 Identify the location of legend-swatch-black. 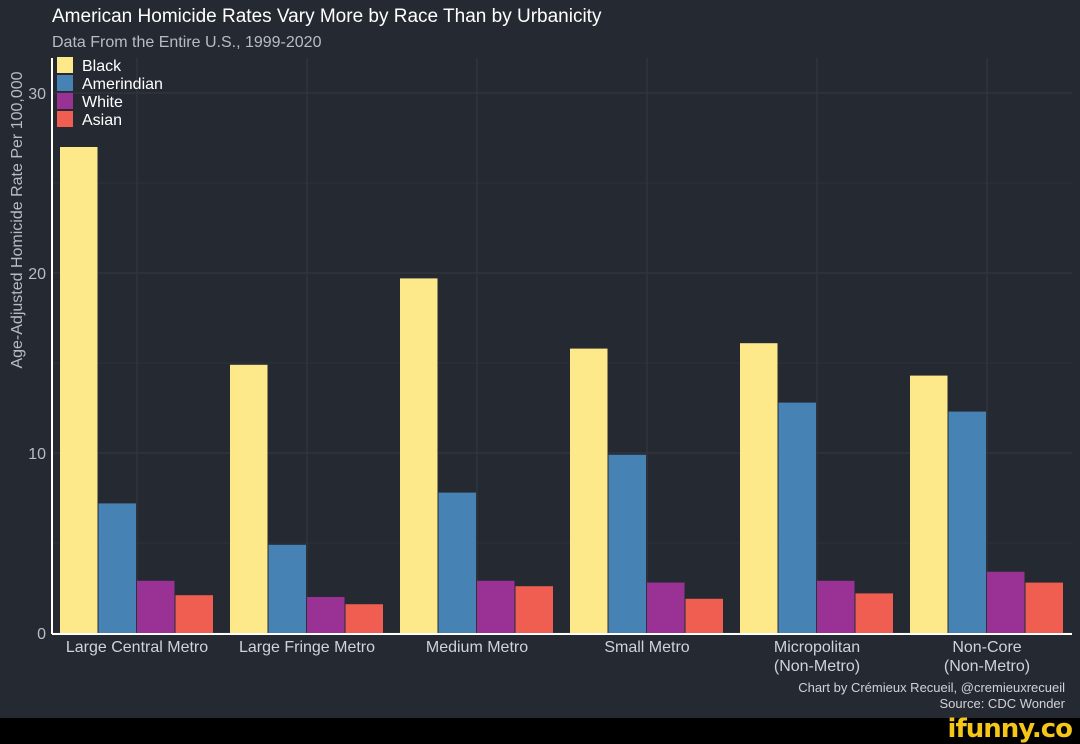
(65, 65).